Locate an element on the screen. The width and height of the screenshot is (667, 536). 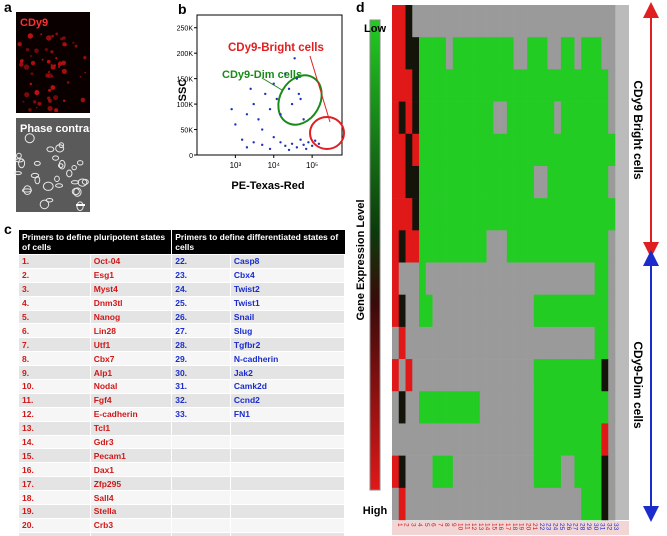
table-row: 13. Tcl1 is located at coordinates (182, 428).